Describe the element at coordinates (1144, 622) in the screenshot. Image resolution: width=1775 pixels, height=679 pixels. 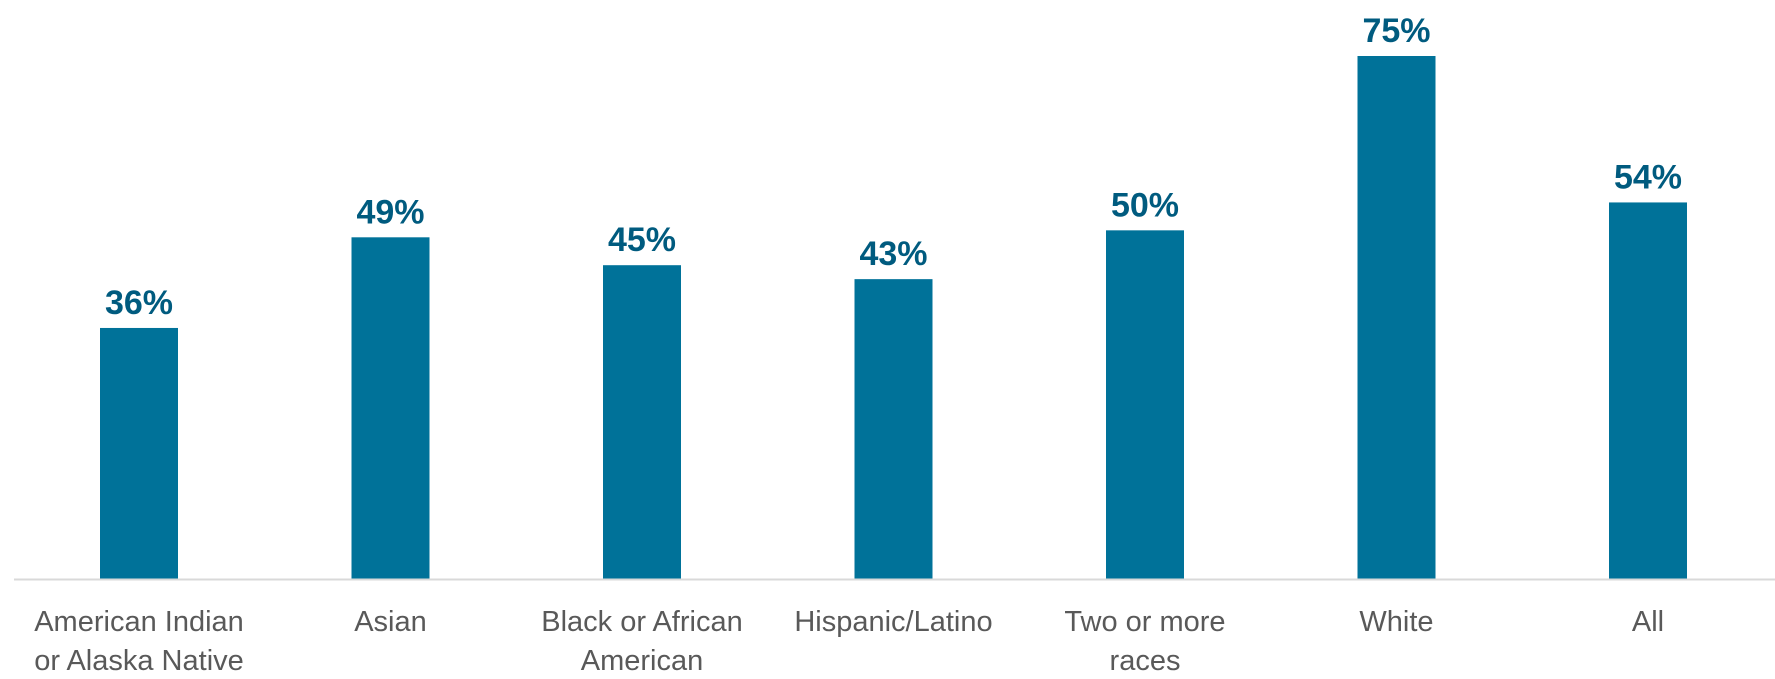
I see `category-label-line: Two or more` at that location.